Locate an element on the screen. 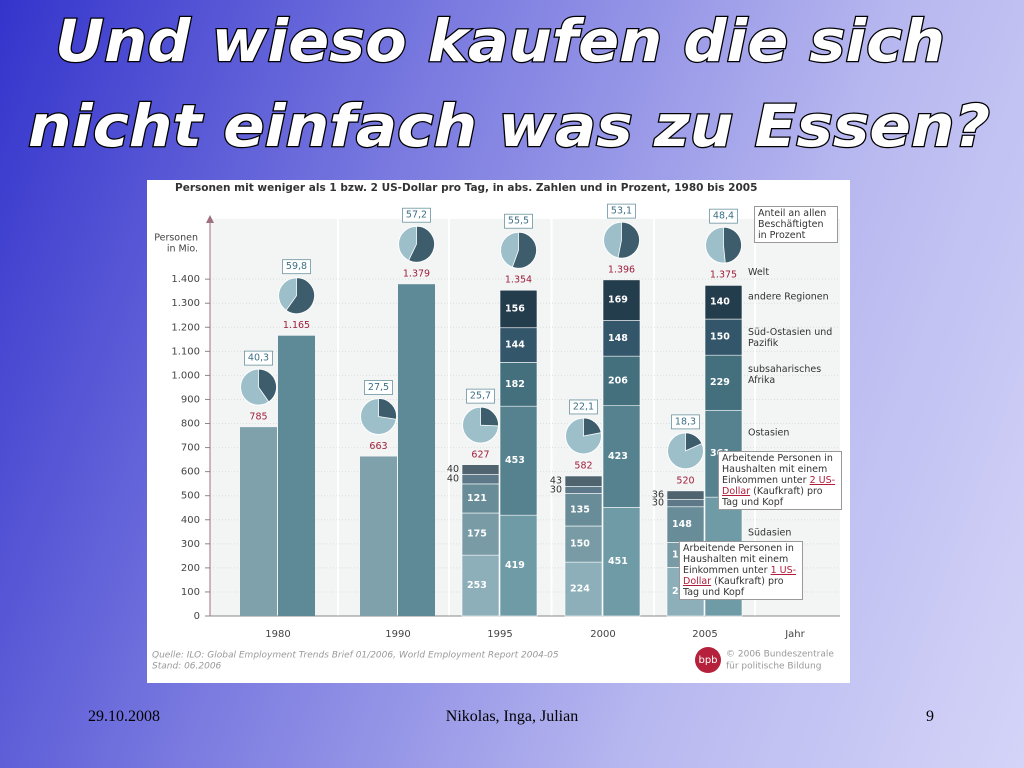  footer-page: 9 is located at coordinates (930, 716).